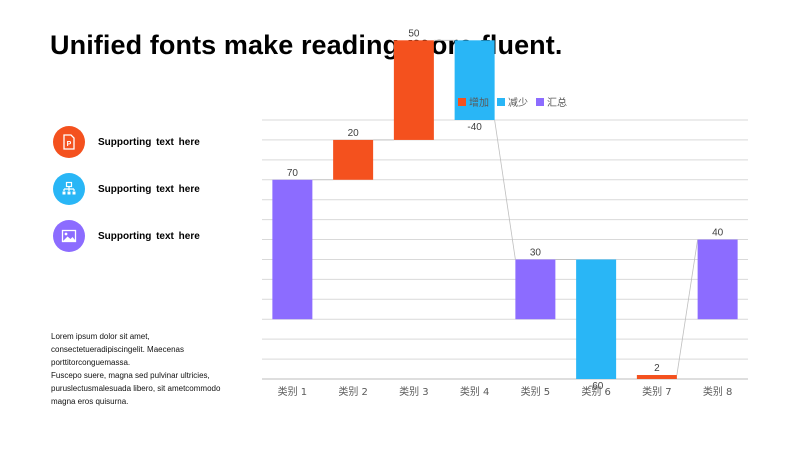  I want to click on org-chart-icon, so click(69, 188).